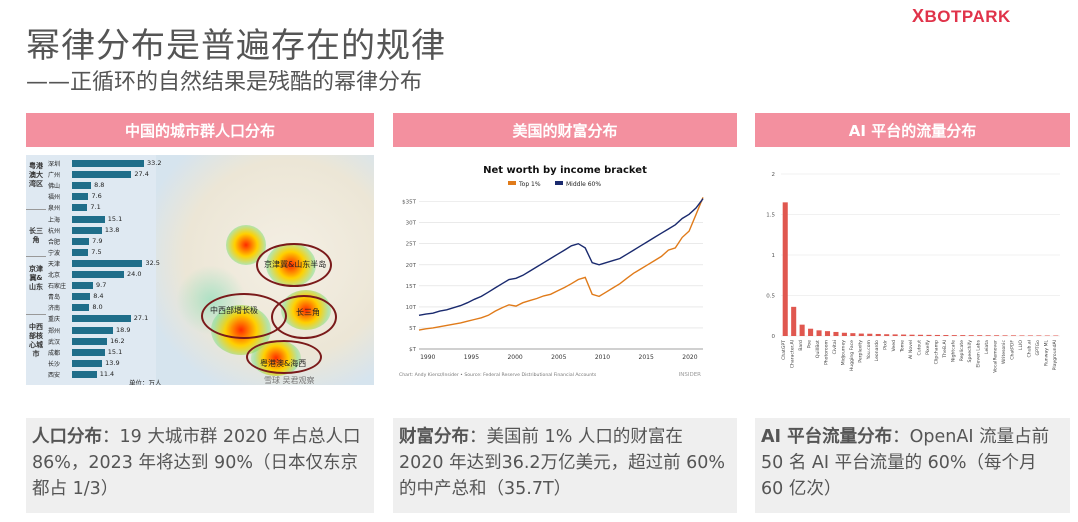  Describe the element at coordinates (434, 437) in the screenshot. I see `card-bold: 财富分布` at that location.